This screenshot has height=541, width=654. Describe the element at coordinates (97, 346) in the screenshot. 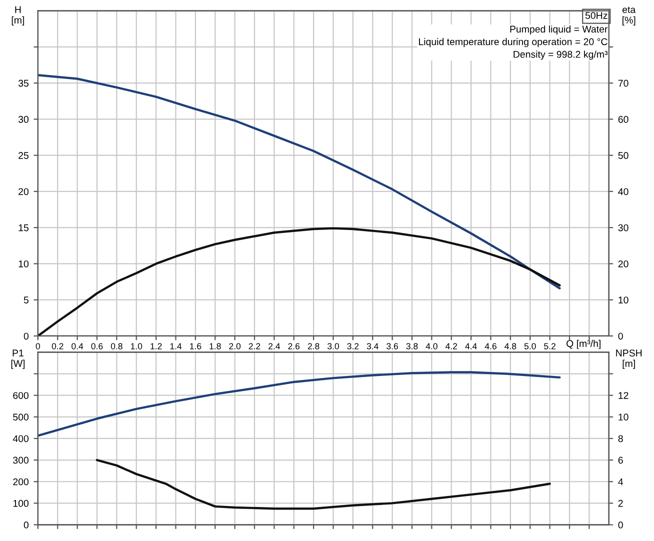

I see `x-tick-label: 0.6` at that location.